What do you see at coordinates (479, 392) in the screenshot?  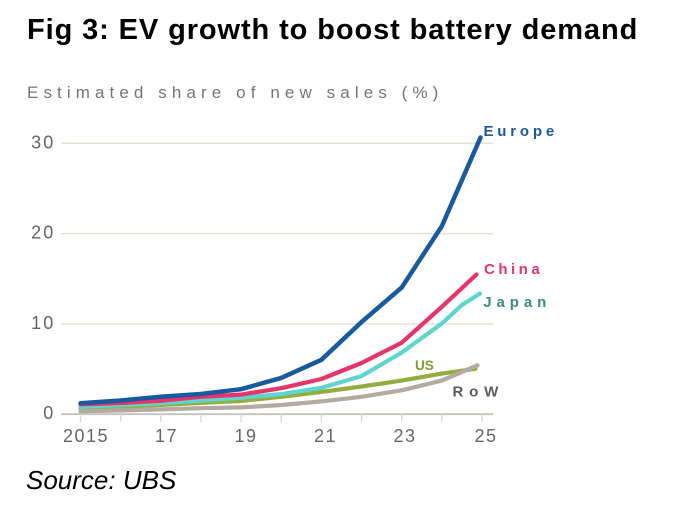 I see `svg-text: RoW` at bounding box center [479, 392].